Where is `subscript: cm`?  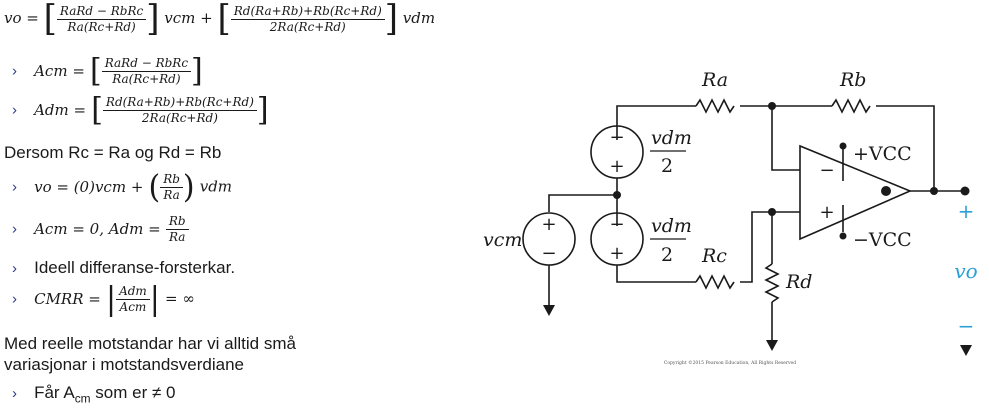 subscript: cm is located at coordinates (82, 398).